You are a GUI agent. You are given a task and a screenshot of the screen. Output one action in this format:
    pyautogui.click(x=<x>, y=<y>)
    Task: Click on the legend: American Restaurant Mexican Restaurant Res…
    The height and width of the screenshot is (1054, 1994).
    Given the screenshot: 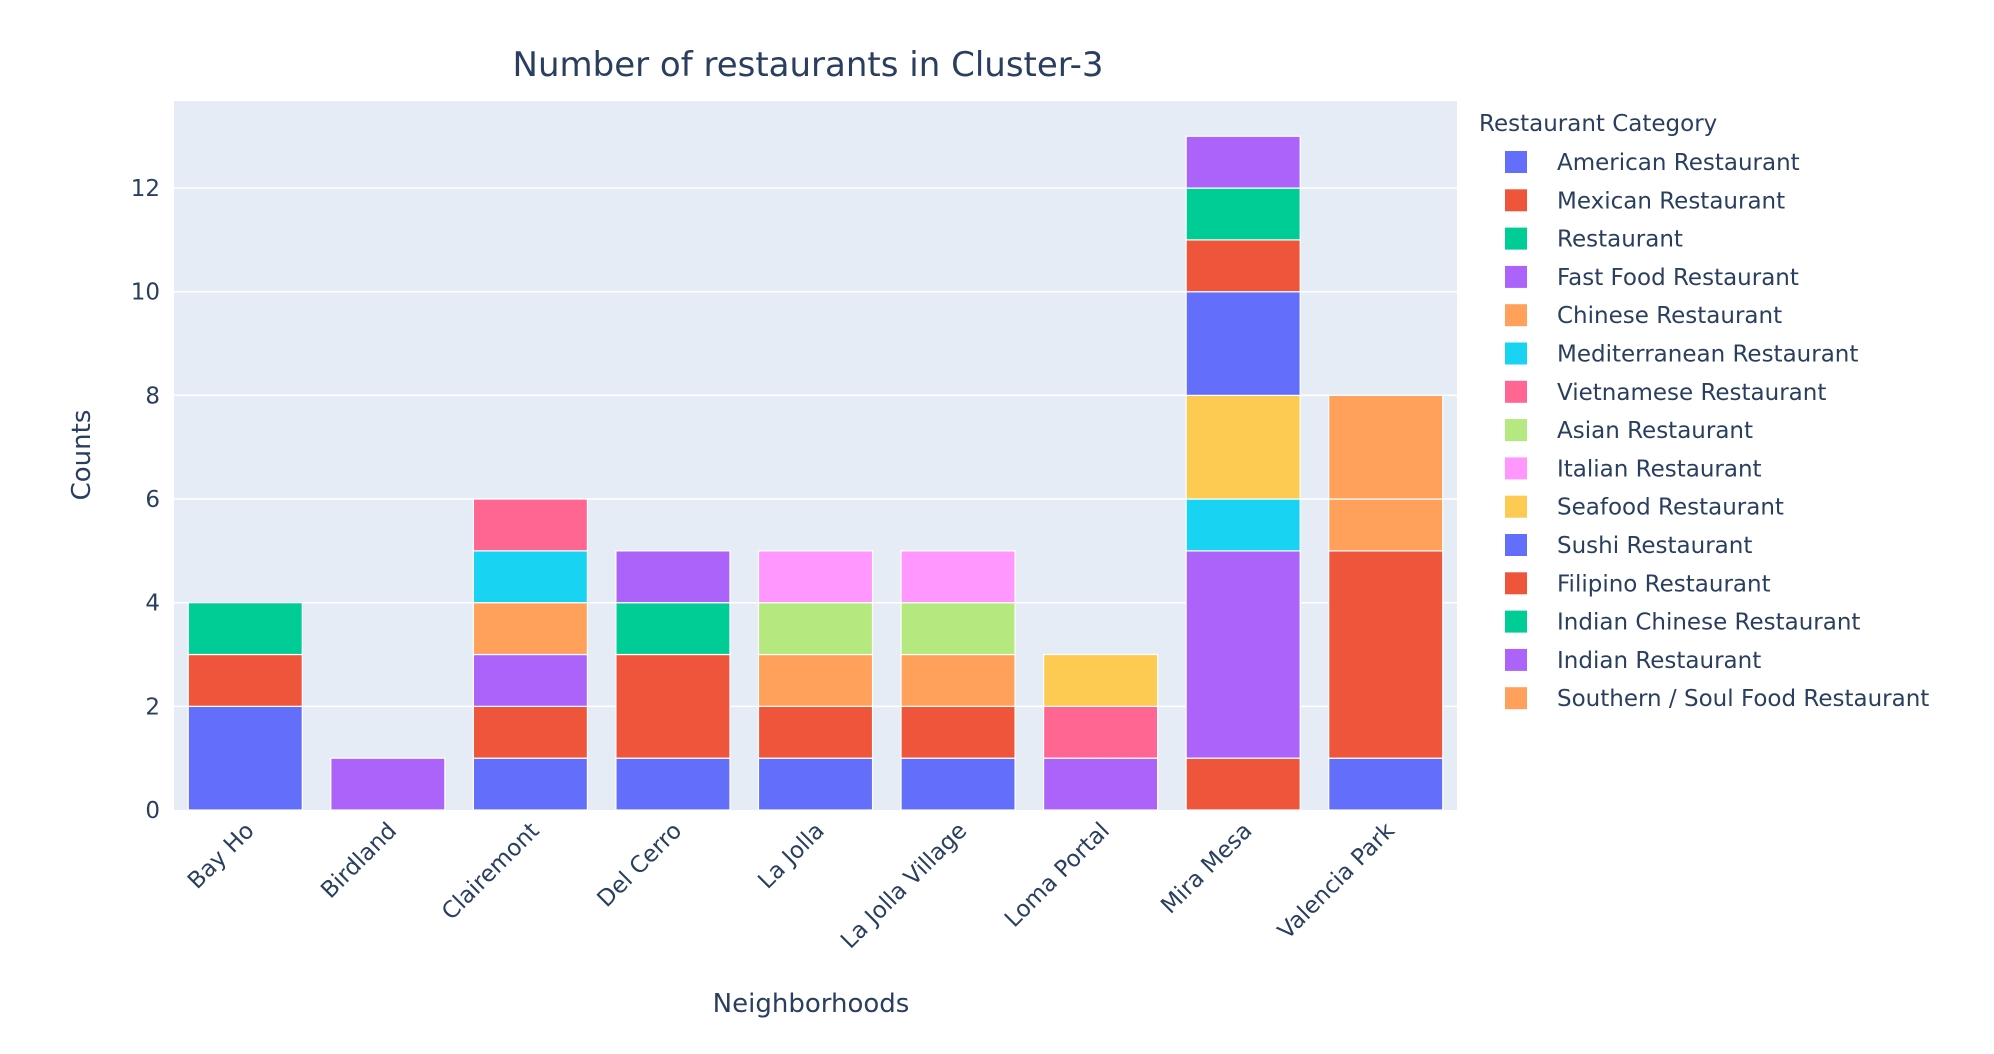 What is the action you would take?
    pyautogui.click(x=1717, y=431)
    